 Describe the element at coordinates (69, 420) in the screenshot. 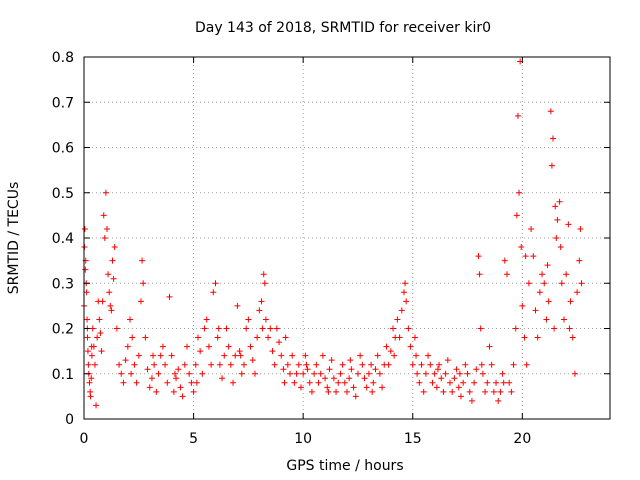

I see `y-tick-label: 0` at that location.